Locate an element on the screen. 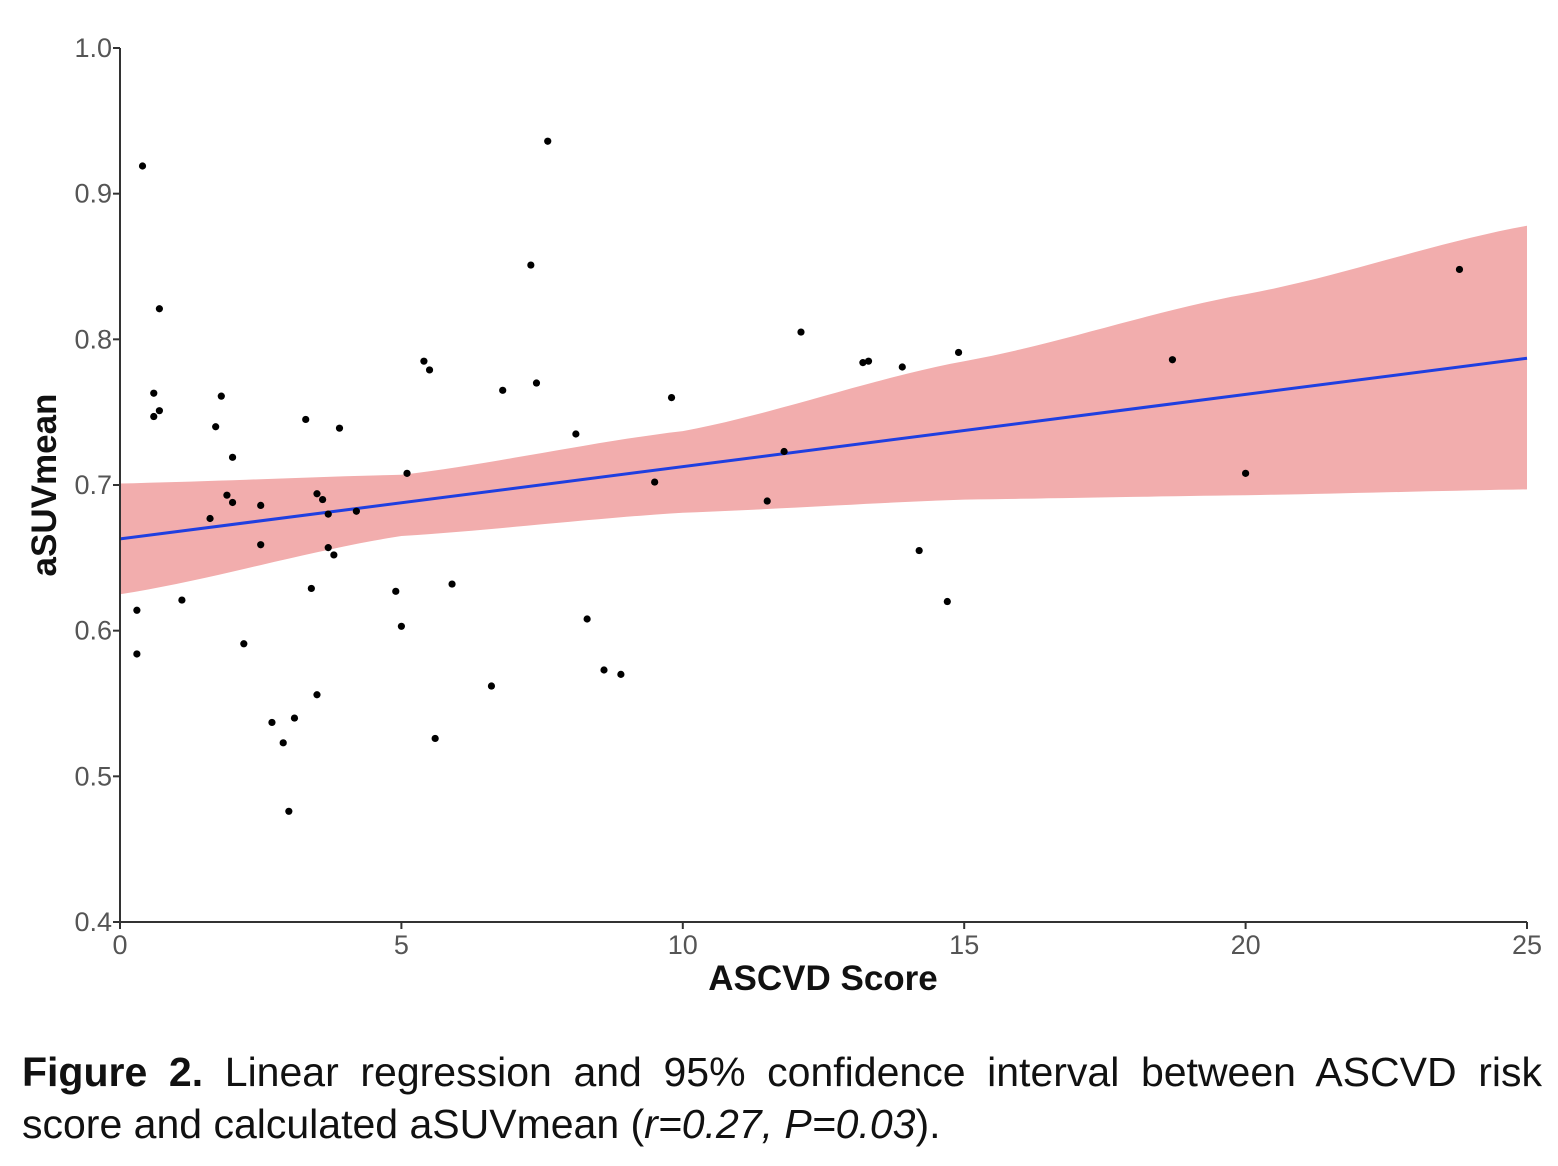 The width and height of the screenshot is (1558, 1166). y-tick-label: 0.6 is located at coordinates (93, 631).